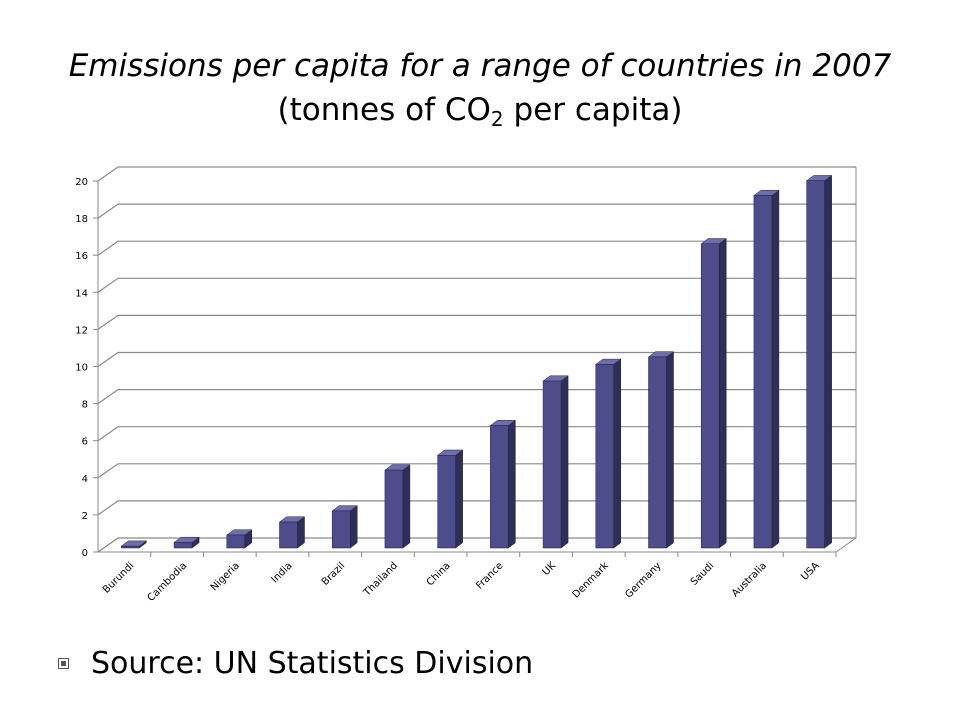  Describe the element at coordinates (85, 516) in the screenshot. I see `y-tick-label: 2` at that location.